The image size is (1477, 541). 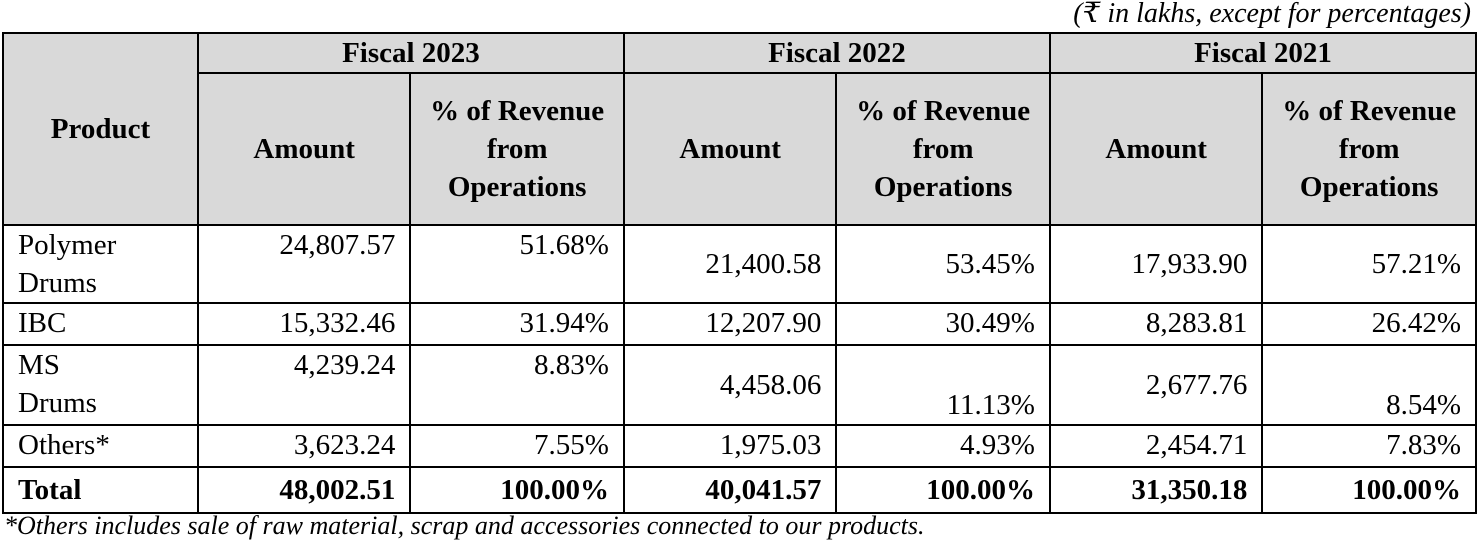 I want to click on cell: 7.83%, so click(x=1369, y=446).